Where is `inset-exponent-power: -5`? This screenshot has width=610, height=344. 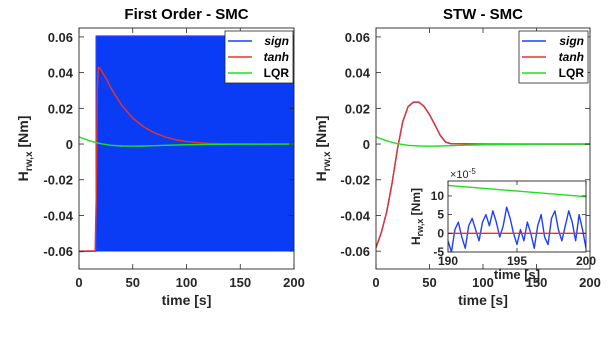
inset-exponent-power: -5 is located at coordinates (473, 171).